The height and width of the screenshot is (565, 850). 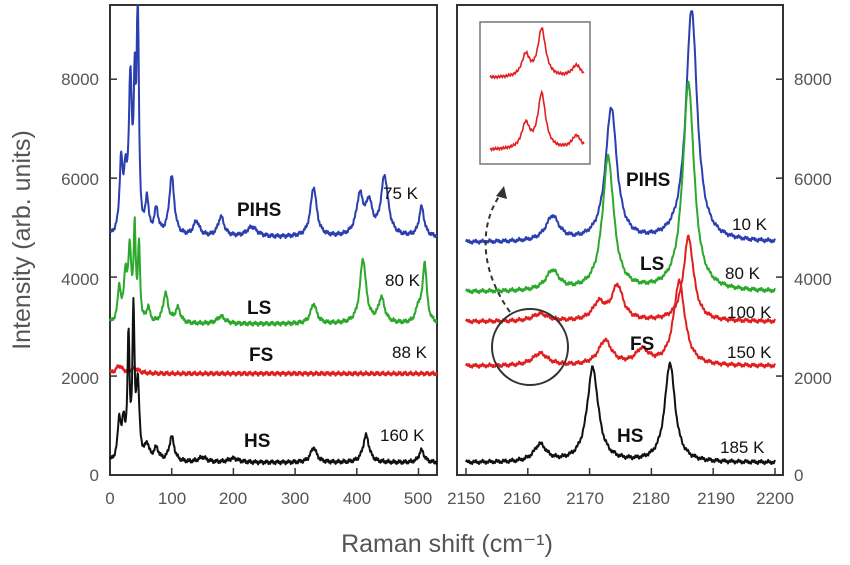 What do you see at coordinates (813, 179) in the screenshot?
I see `right-ytick-label: 6000` at bounding box center [813, 179].